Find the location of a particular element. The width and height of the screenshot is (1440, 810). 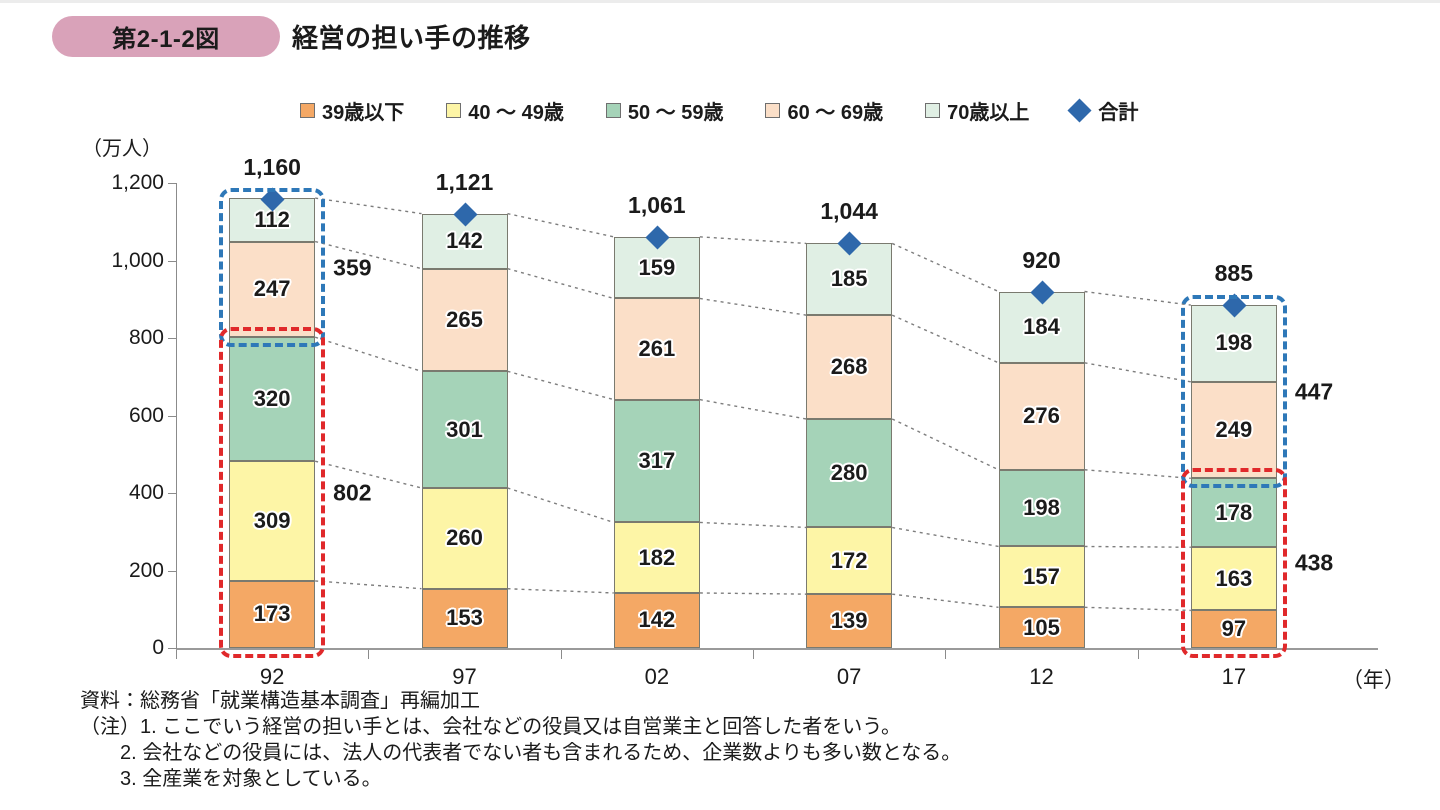

bar-segment-value: 317 is located at coordinates (657, 461).